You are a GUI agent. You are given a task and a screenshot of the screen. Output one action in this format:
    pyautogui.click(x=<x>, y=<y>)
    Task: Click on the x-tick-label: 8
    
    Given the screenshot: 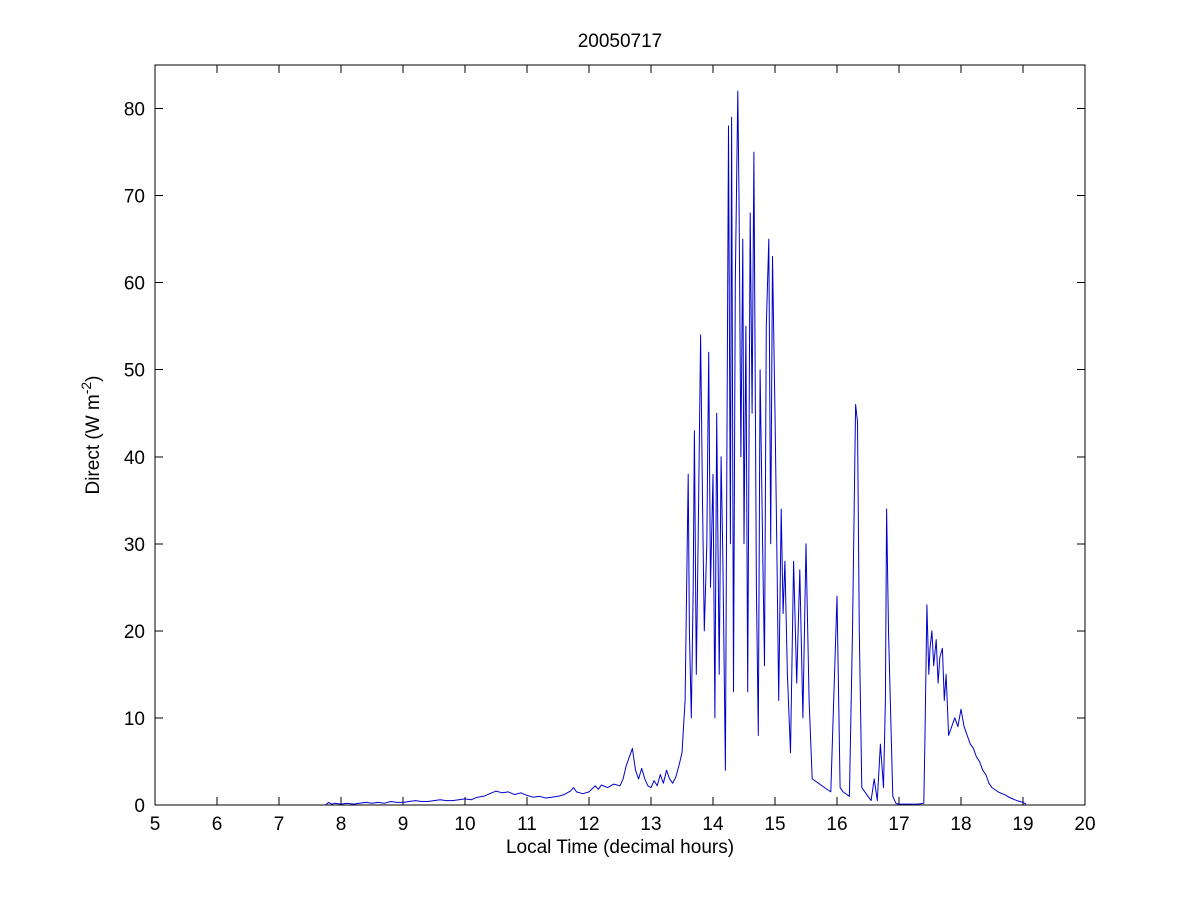 What is the action you would take?
    pyautogui.click(x=341, y=824)
    